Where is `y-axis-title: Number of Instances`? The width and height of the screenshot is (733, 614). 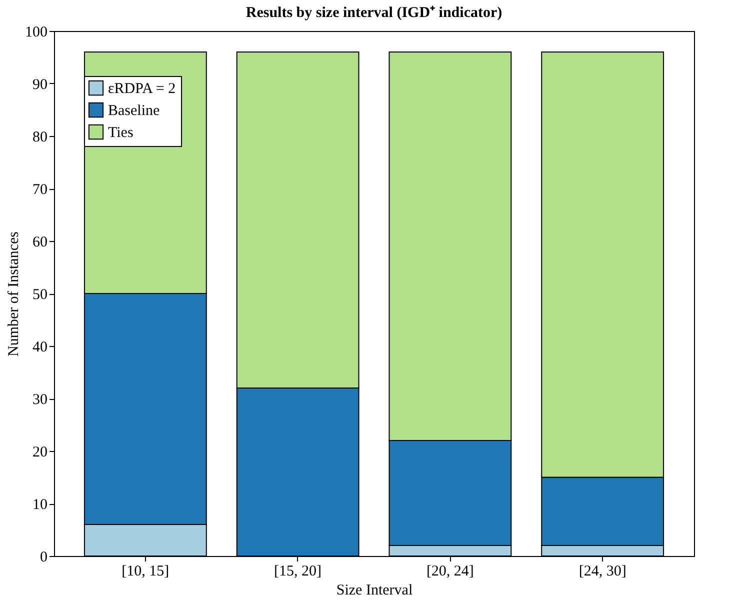
y-axis-title: Number of Instances is located at coordinates (14, 293).